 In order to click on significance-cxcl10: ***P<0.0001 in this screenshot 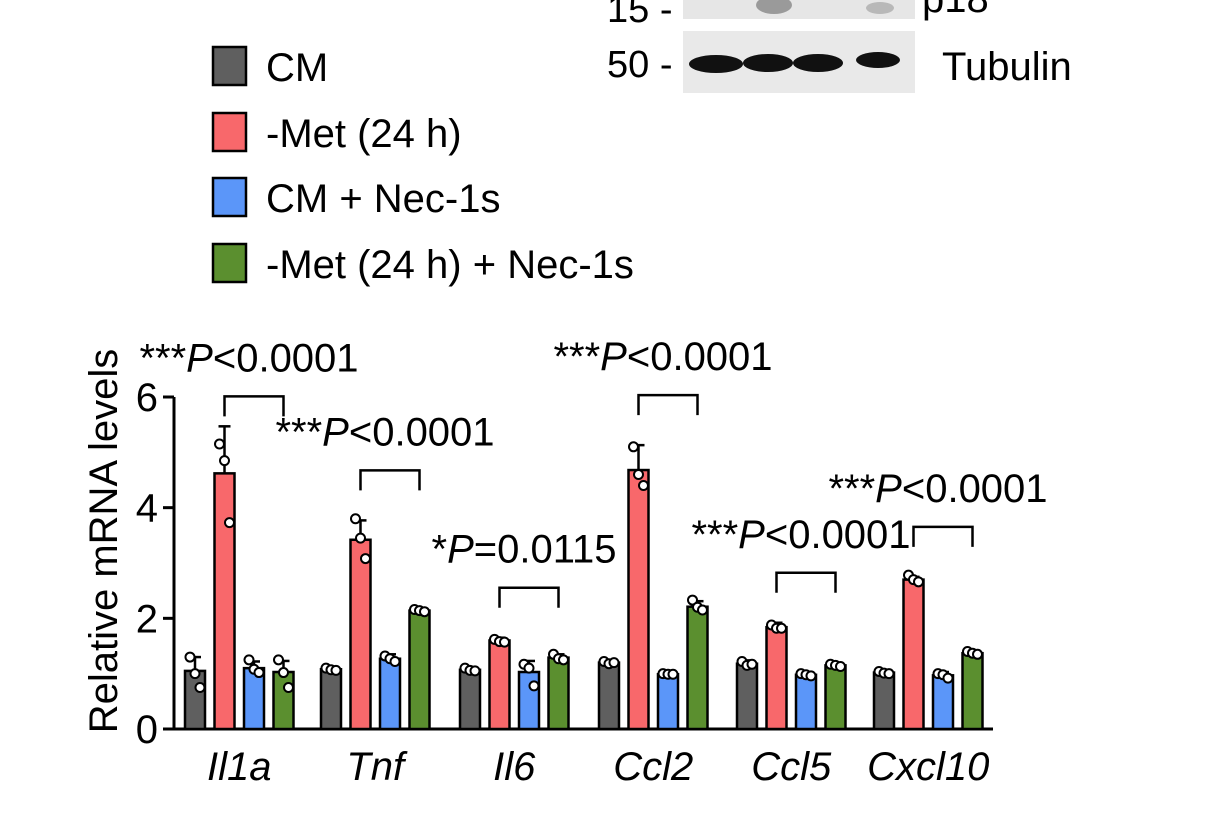, I will do `click(938, 507)`.